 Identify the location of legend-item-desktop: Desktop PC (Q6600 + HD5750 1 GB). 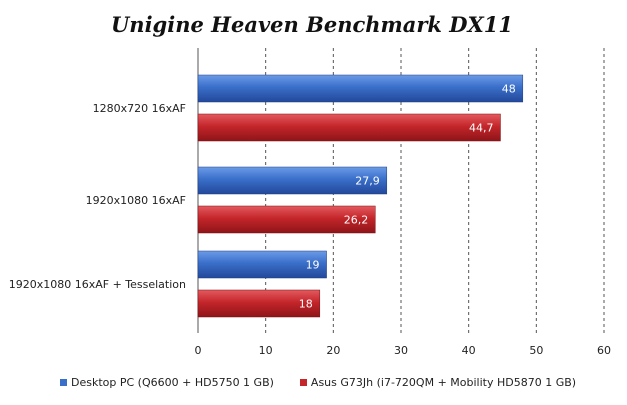
(167, 382).